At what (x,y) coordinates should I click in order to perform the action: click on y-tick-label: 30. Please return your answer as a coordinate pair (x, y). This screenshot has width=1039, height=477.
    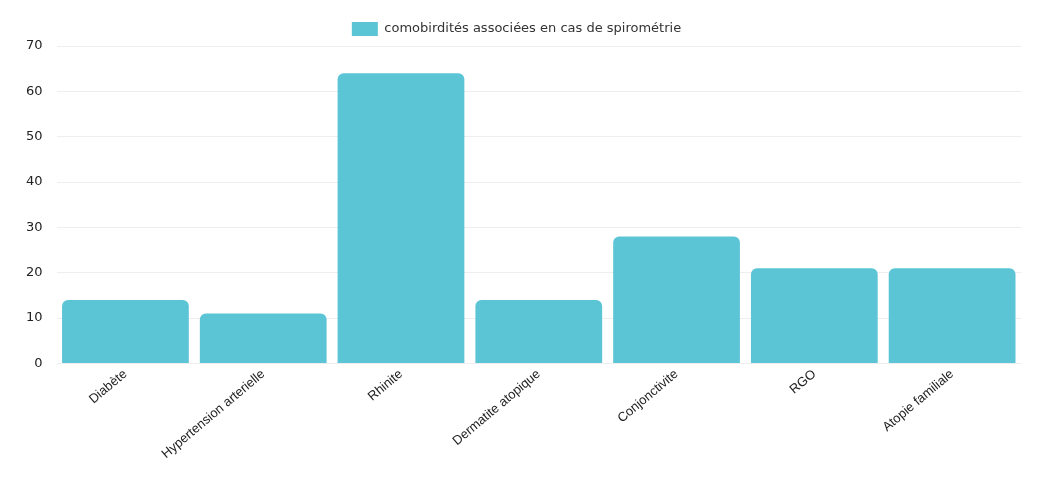
    Looking at the image, I should click on (34, 226).